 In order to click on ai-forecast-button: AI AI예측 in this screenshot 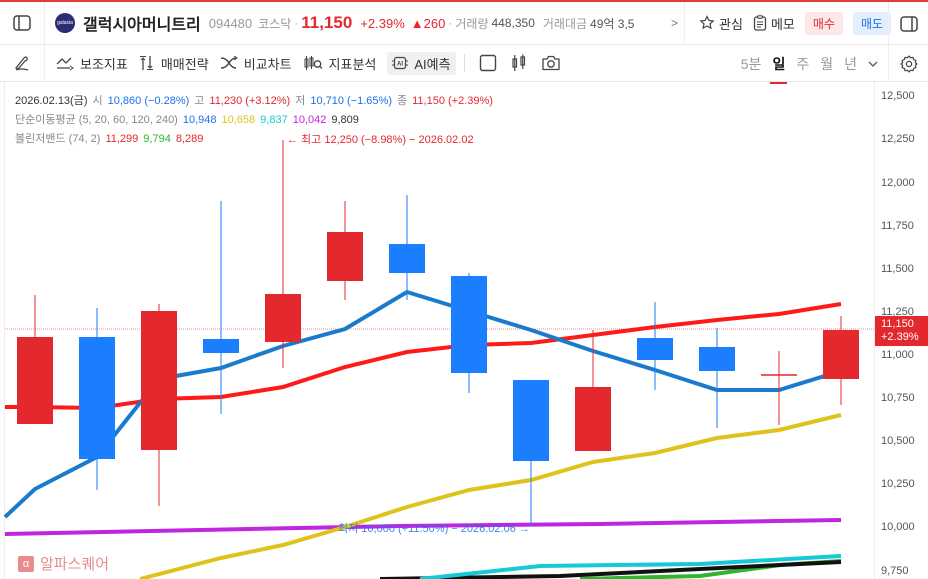, I will do `click(421, 63)`.